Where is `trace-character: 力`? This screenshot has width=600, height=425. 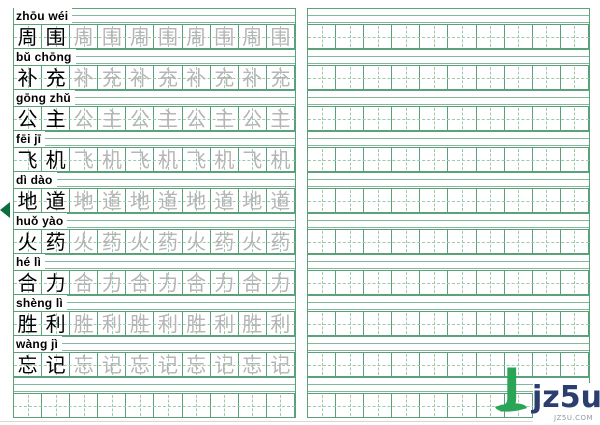
trace-character: 力 is located at coordinates (111, 282).